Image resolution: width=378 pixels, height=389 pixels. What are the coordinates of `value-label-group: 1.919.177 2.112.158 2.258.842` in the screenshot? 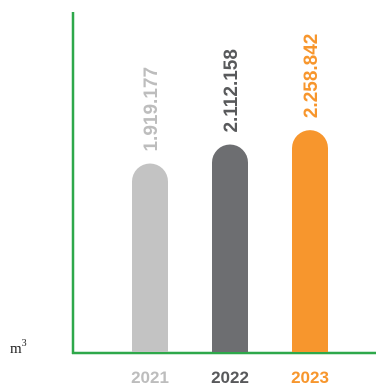 It's located at (231, 93).